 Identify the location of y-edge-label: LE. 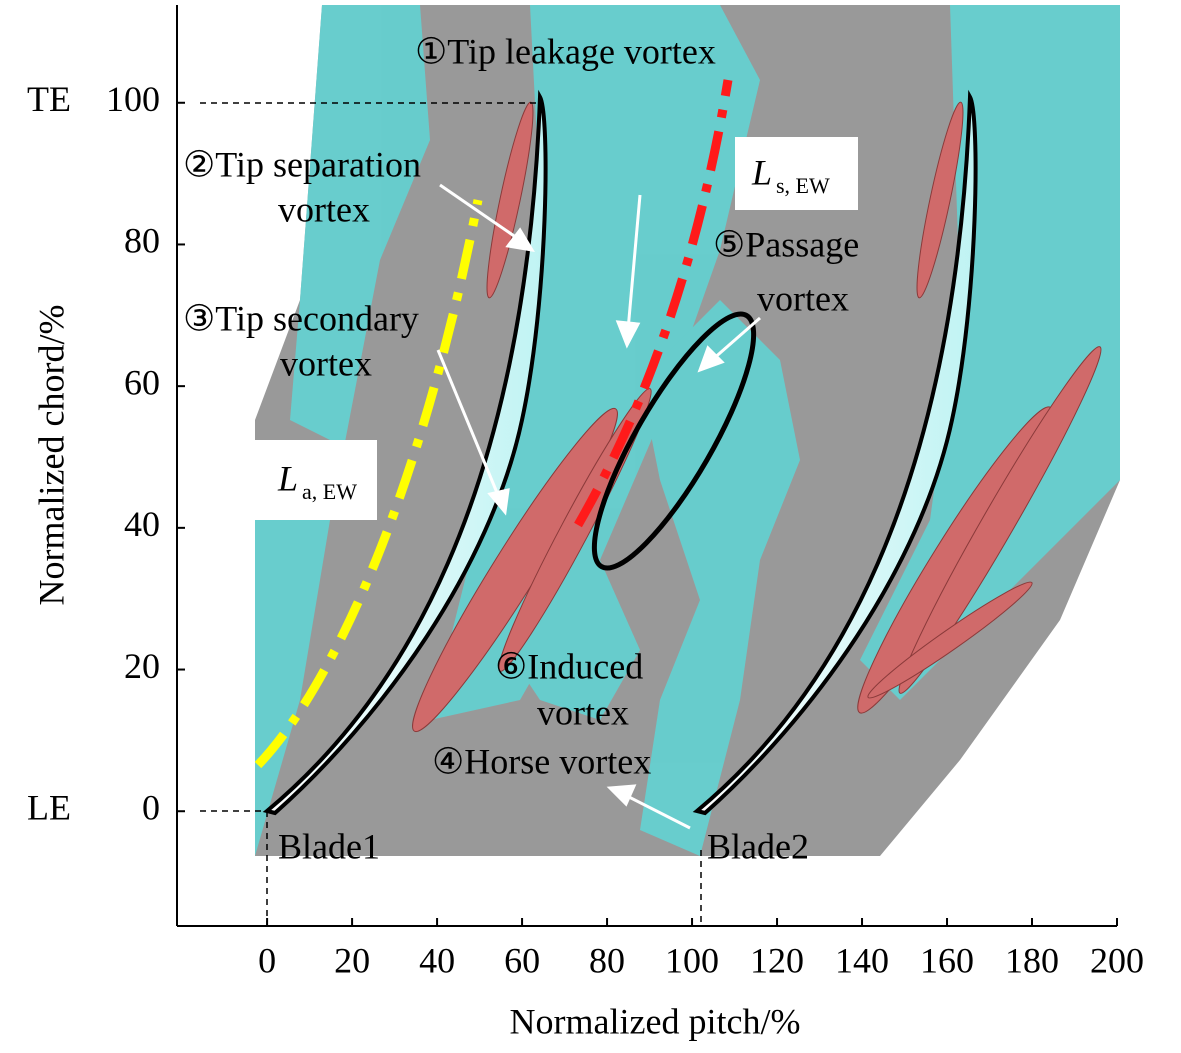
(49, 807).